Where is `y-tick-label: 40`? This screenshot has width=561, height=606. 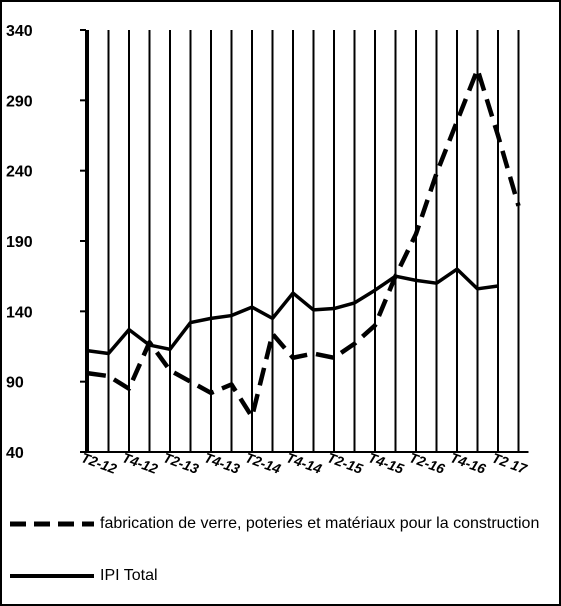 y-tick-label: 40 is located at coordinates (15, 453).